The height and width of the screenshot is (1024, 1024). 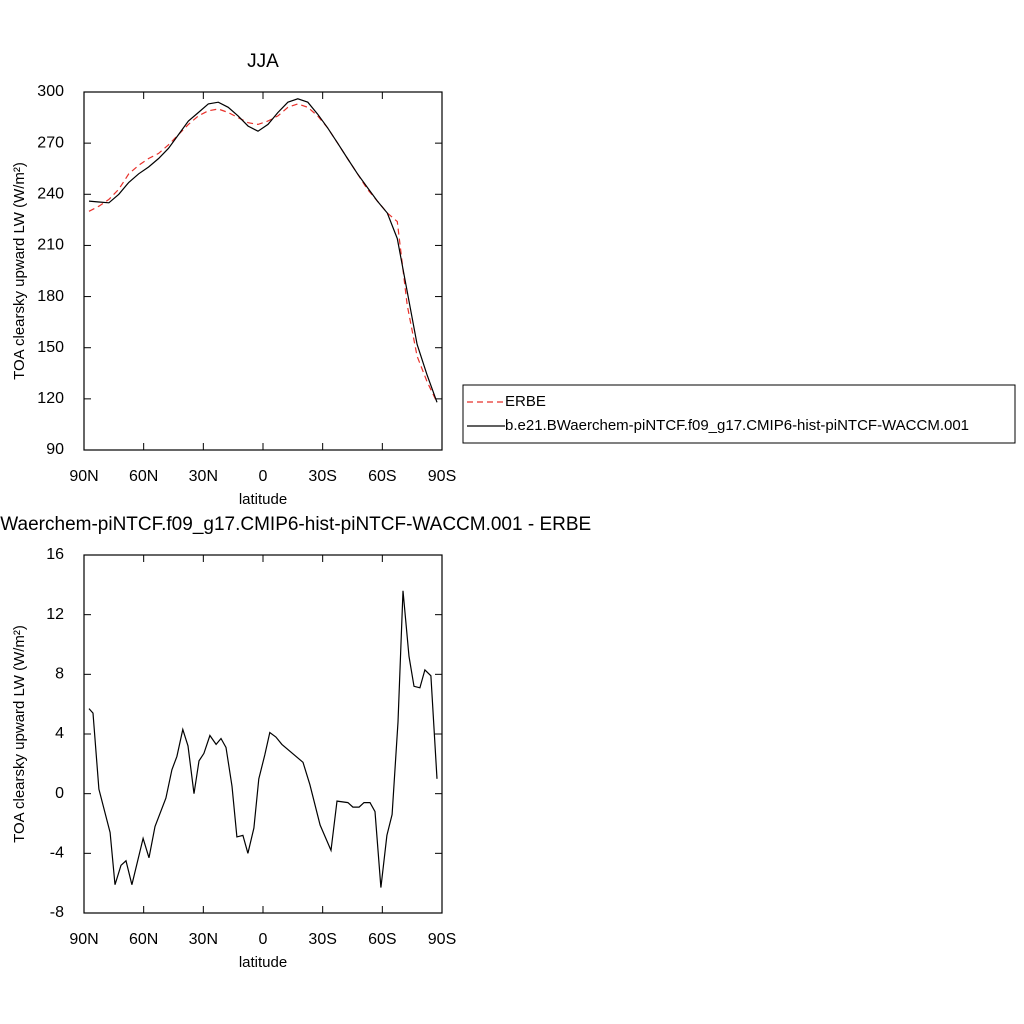 I want to click on y-tick-label: 300, so click(x=50, y=91).